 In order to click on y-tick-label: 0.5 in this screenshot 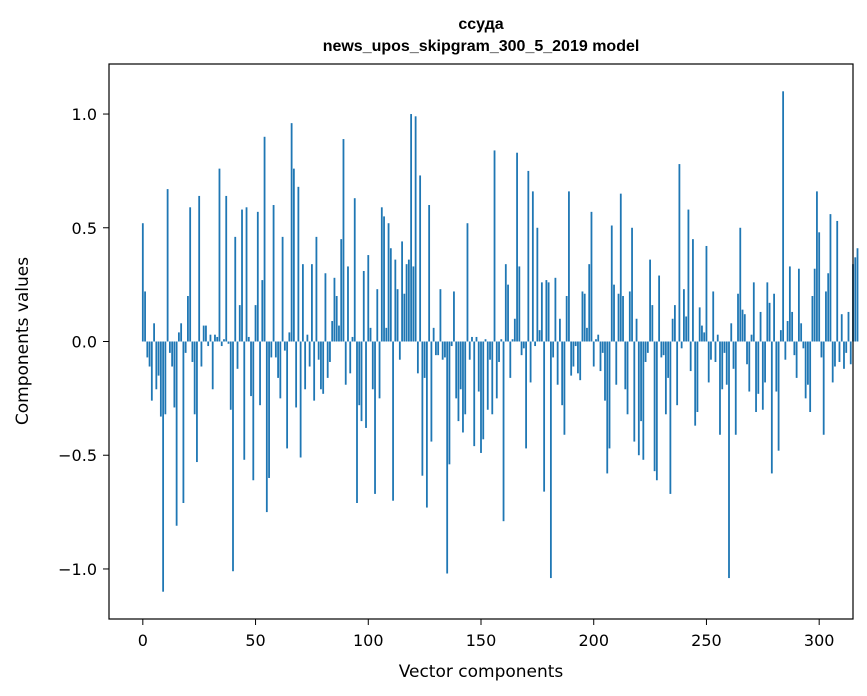, I will do `click(84, 228)`.